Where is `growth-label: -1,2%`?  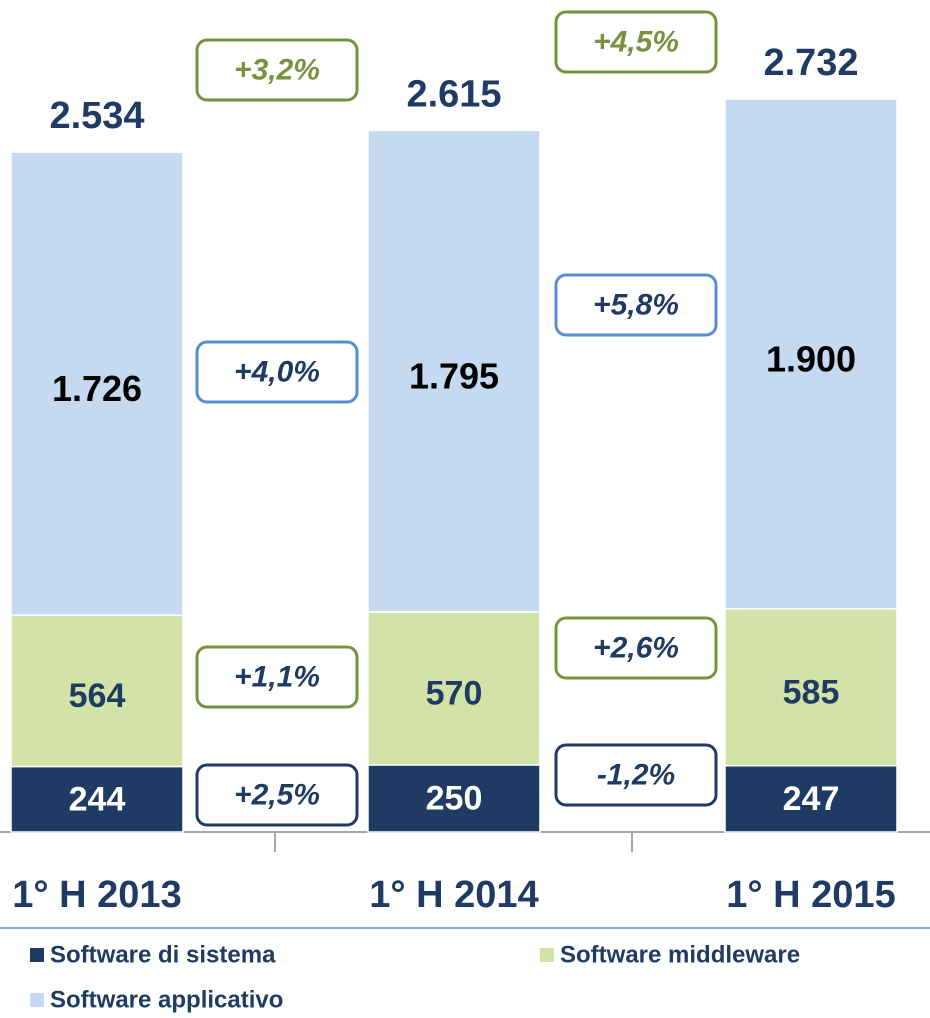 growth-label: -1,2% is located at coordinates (636, 775).